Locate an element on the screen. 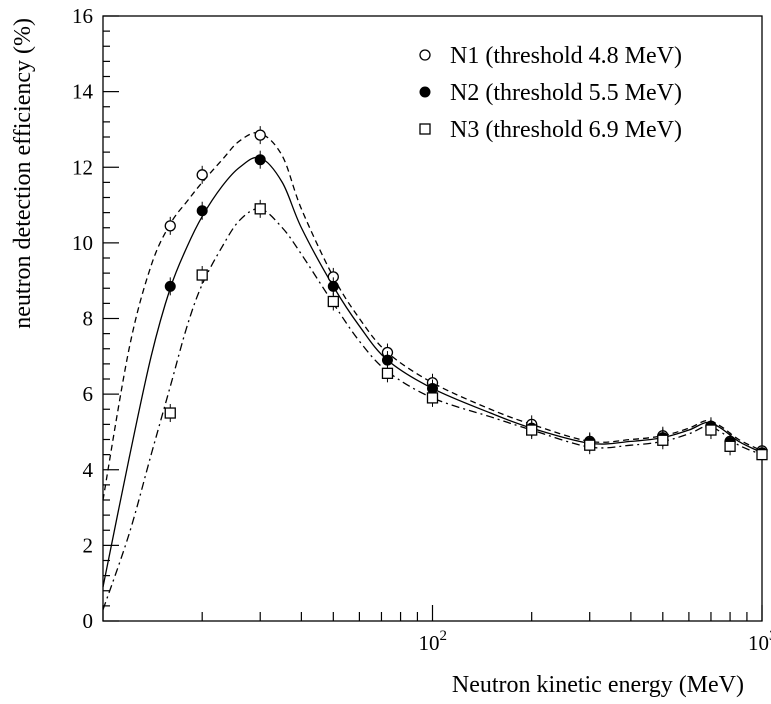  y-tick-labels: 0 2 4 6 8 10 12 14 16 is located at coordinates (83, 318).